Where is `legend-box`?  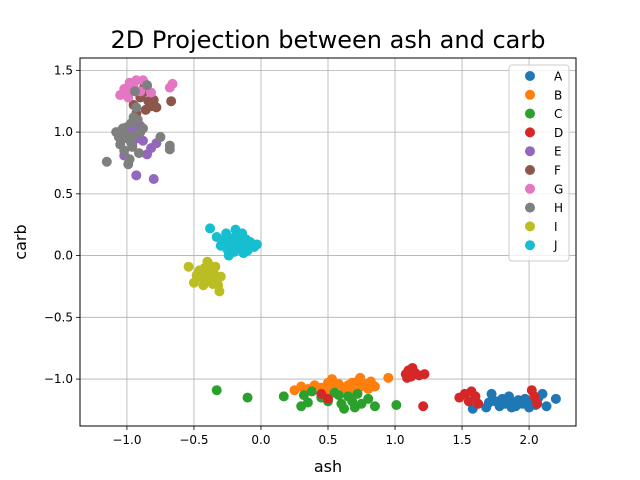 legend-box is located at coordinates (539, 163).